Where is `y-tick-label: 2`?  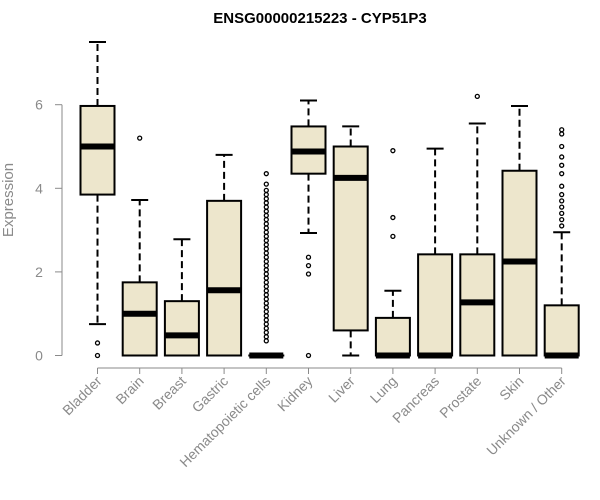 y-tick-label: 2 is located at coordinates (39, 272).